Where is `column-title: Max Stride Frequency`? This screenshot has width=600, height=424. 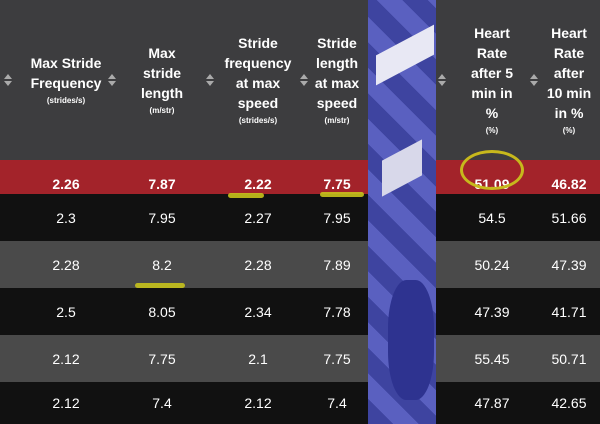 column-title: Max Stride Frequency is located at coordinates (66, 73).